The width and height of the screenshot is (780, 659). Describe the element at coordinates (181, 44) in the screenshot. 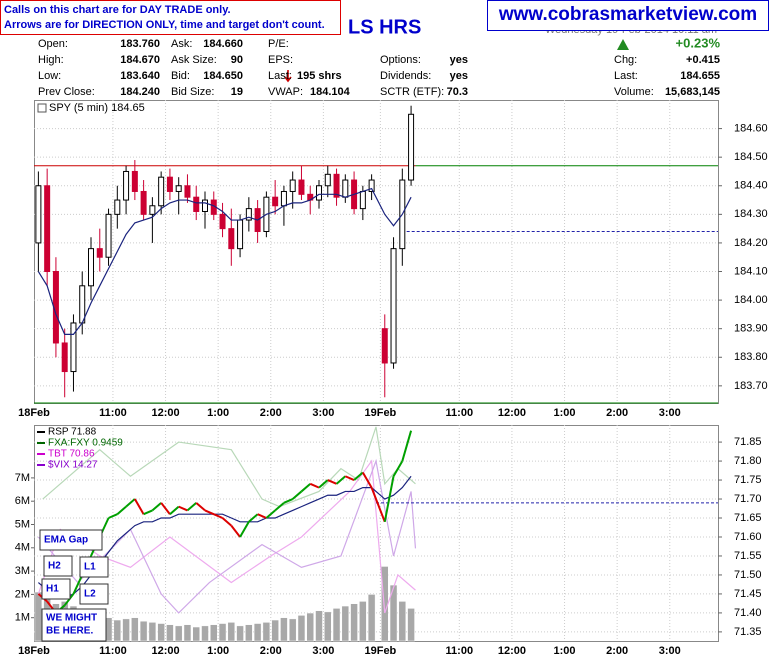

I see `stat-label: Ask:` at that location.